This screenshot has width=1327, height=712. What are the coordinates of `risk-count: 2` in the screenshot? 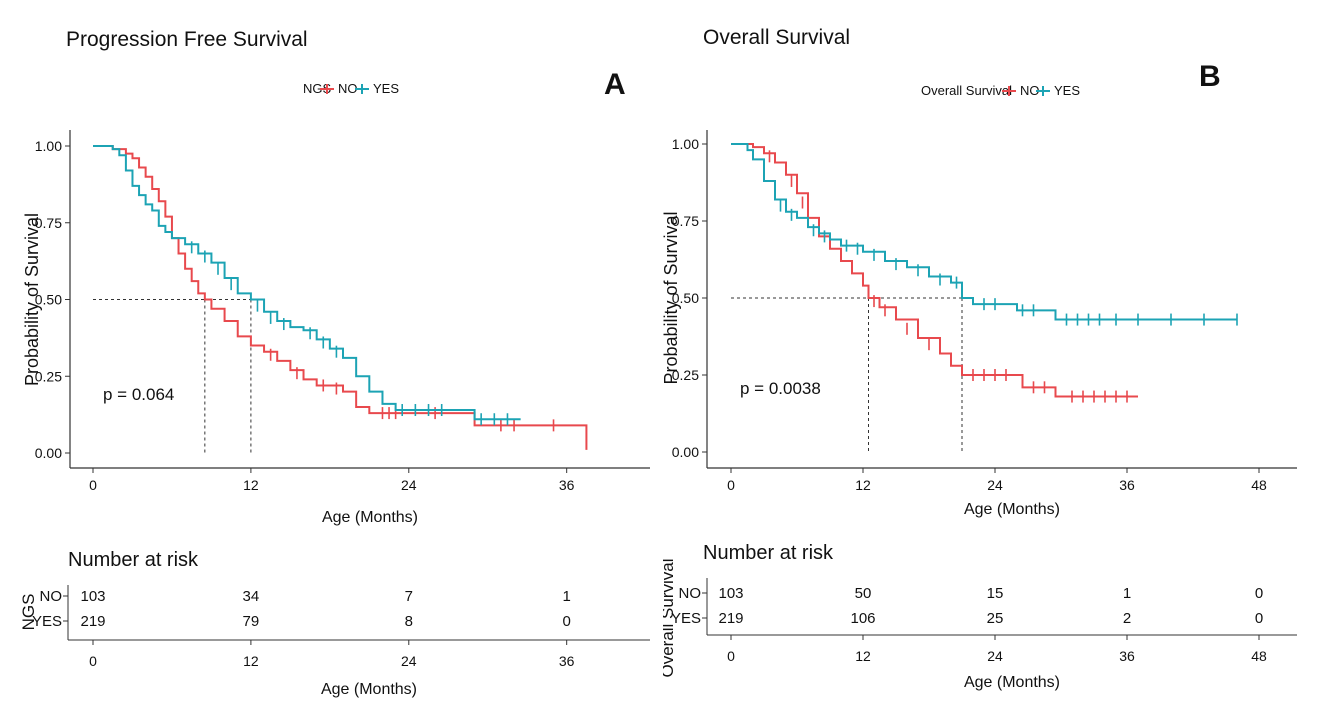 It's located at (1127, 618).